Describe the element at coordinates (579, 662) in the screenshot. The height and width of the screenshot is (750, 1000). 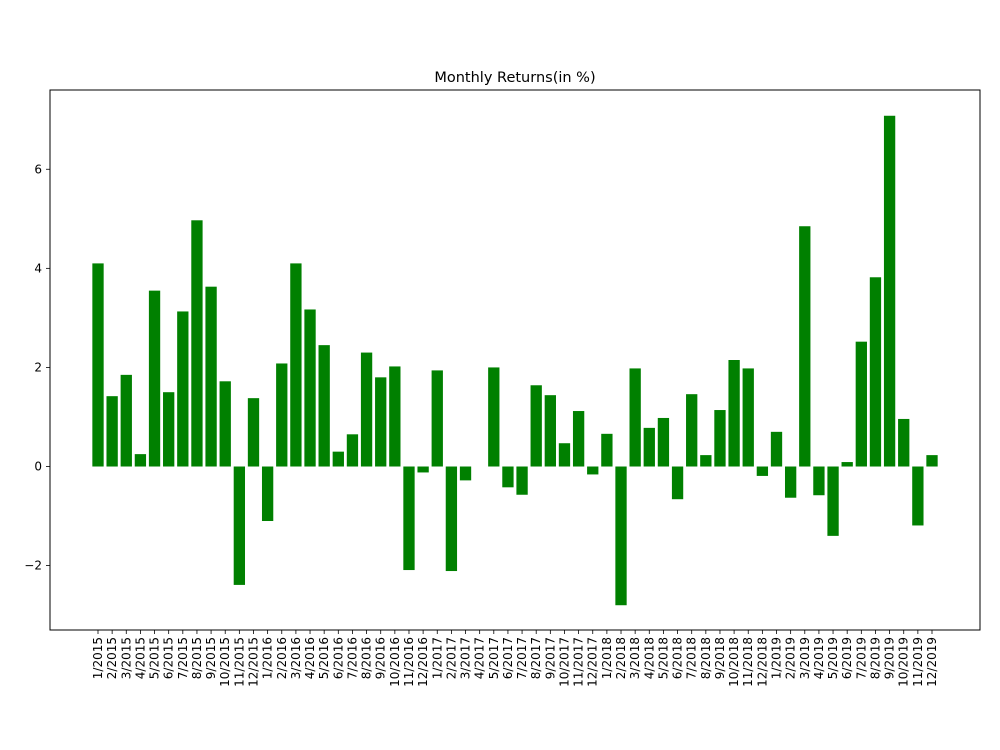
I see `x-tick-label: 11/2017` at that location.